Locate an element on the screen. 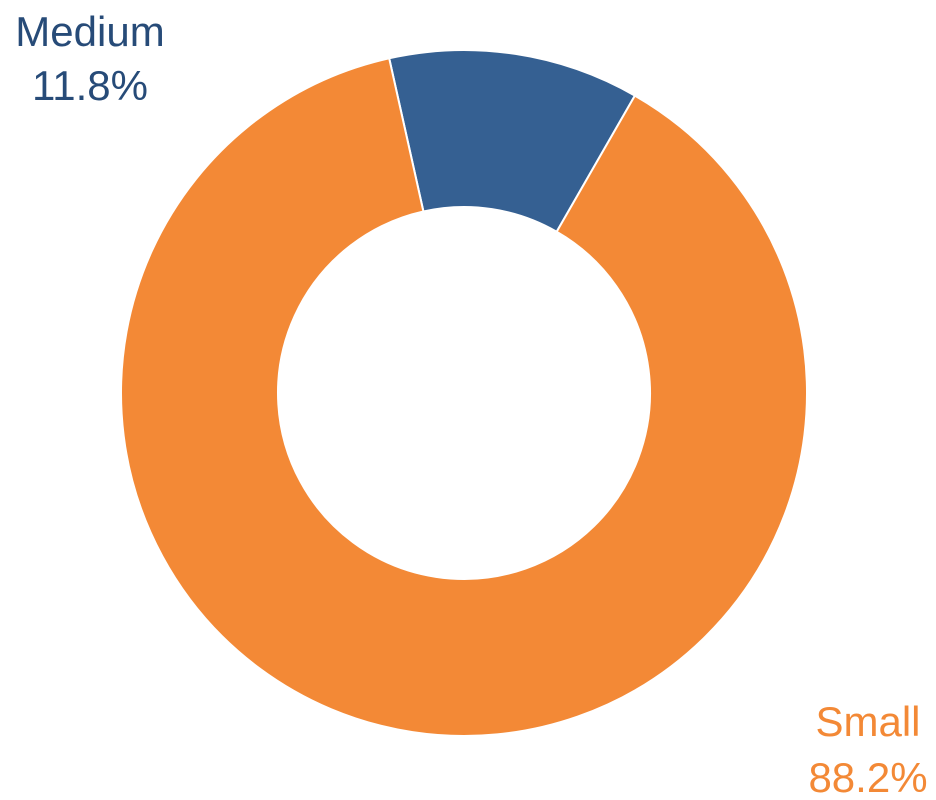  slice-label-medium-value: 11.8% is located at coordinates (90, 85).